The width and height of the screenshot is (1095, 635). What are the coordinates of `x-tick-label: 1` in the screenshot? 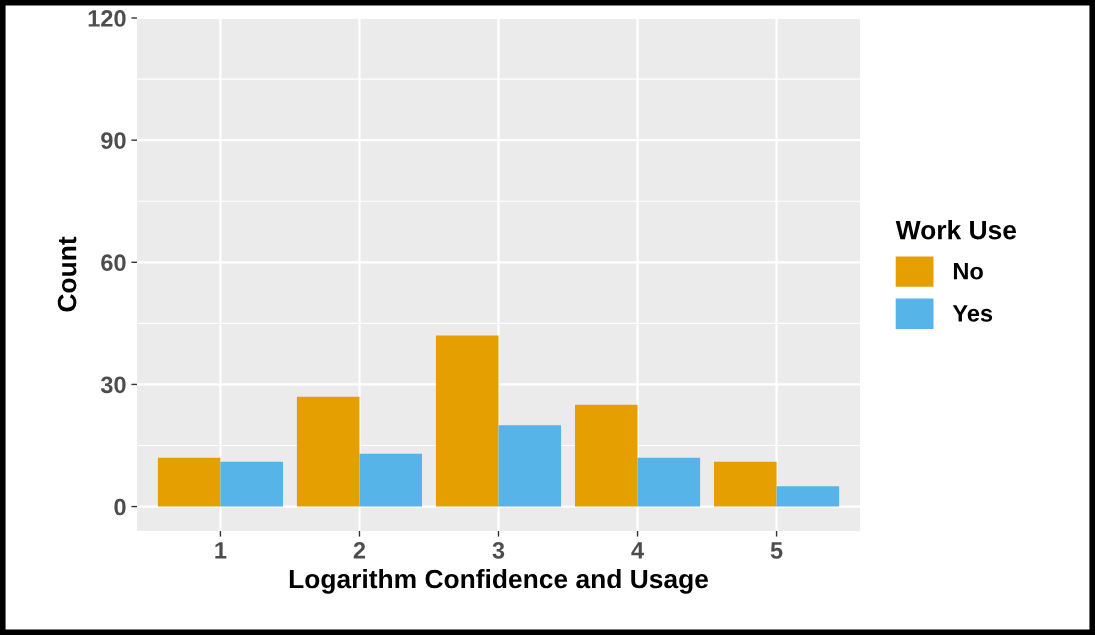 It's located at (221, 550).